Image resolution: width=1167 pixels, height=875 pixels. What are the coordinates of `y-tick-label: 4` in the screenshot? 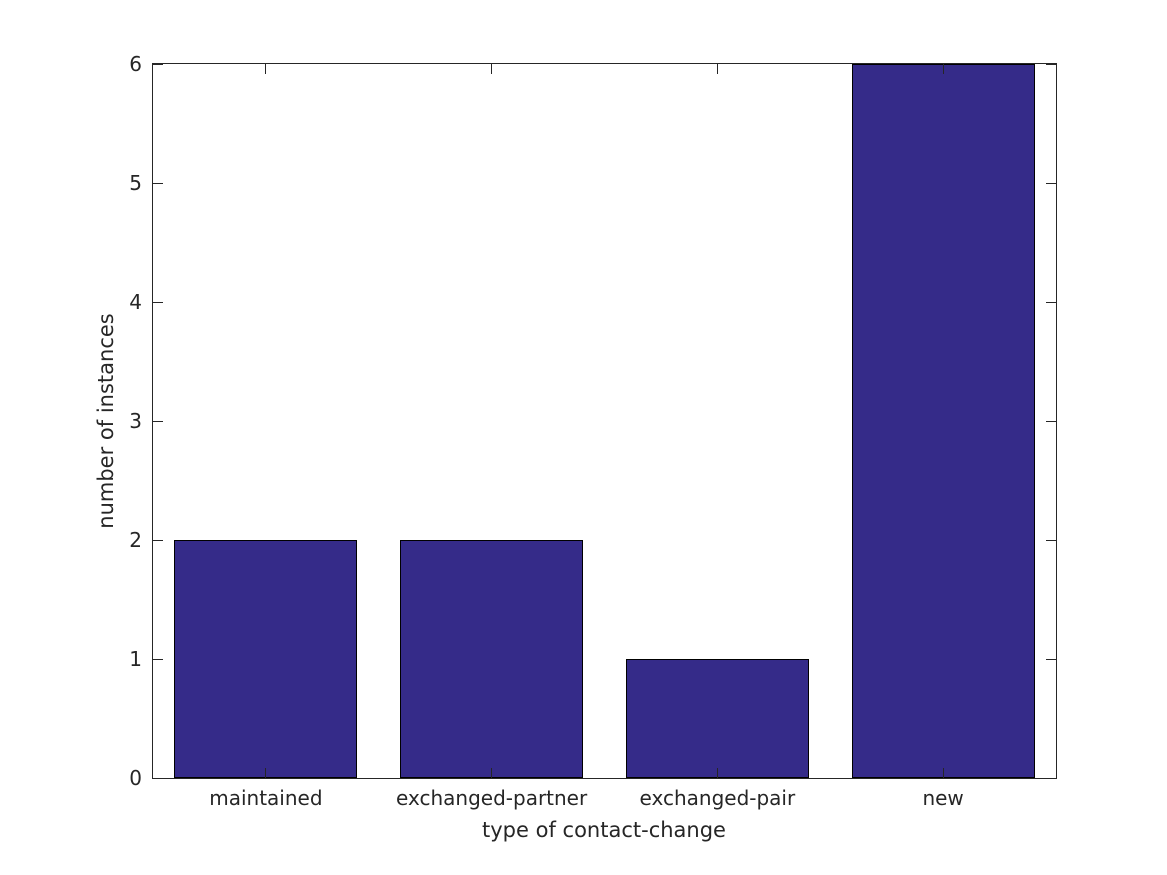 It's located at (135, 302).